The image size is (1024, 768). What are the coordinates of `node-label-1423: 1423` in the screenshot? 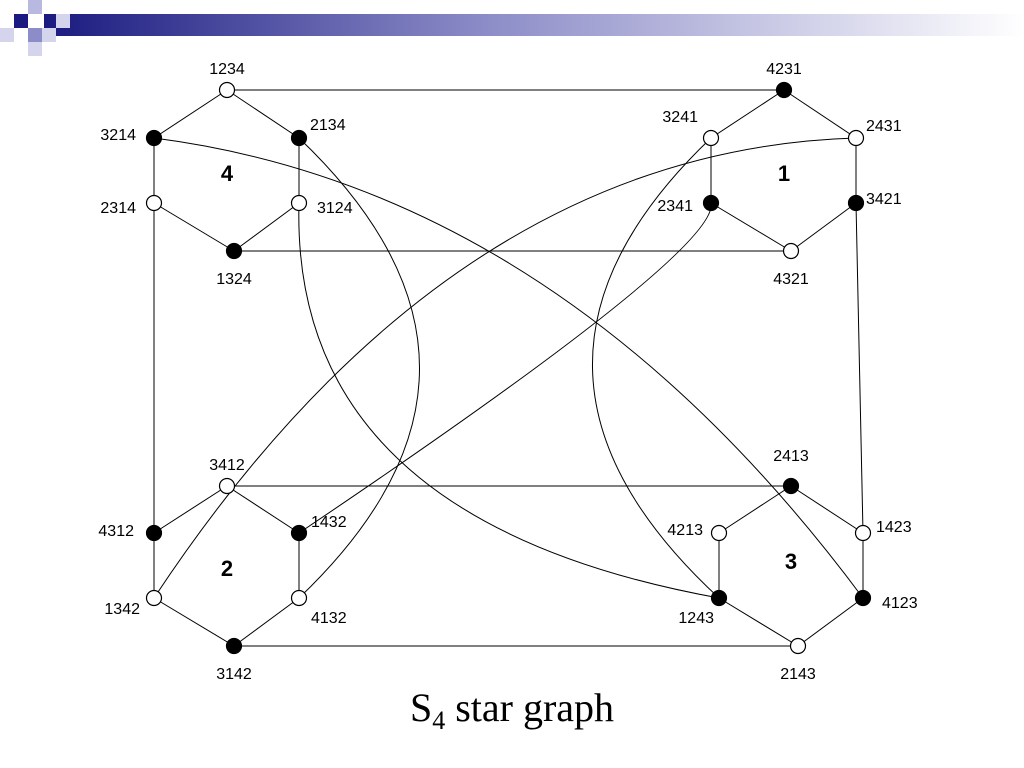 It's located at (894, 527).